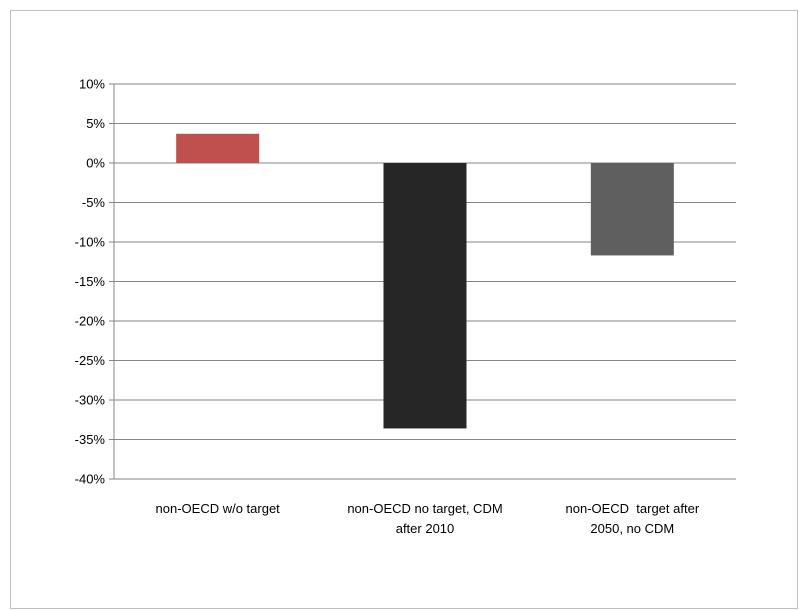 The image size is (799, 610). I want to click on x-category-label: non-OECD no target, CDM, so click(424, 508).